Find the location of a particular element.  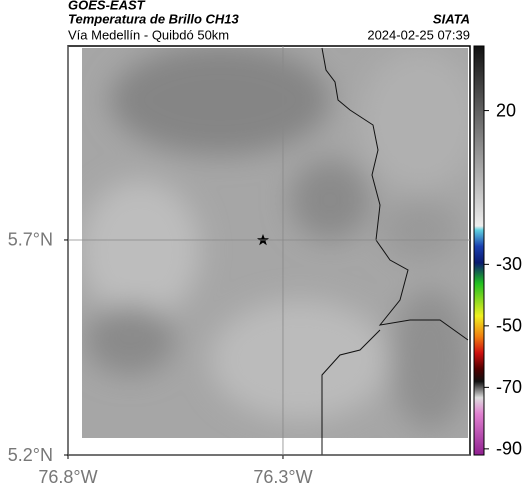

y-tick-label: 5.7°N is located at coordinates (30, 240).